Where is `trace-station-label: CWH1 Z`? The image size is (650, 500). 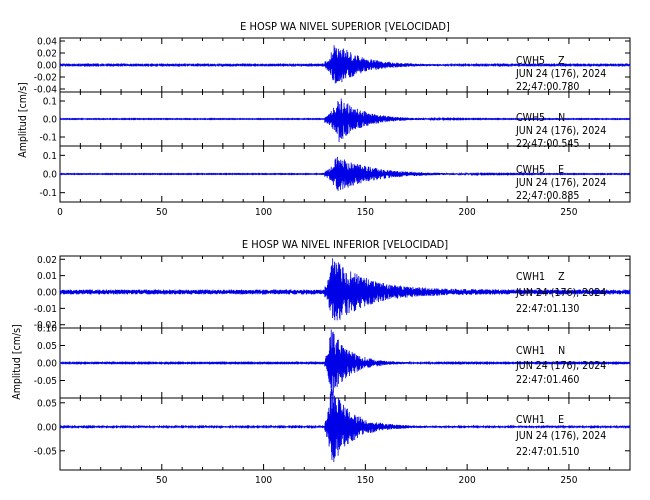 trace-station-label: CWH1 Z is located at coordinates (540, 277).